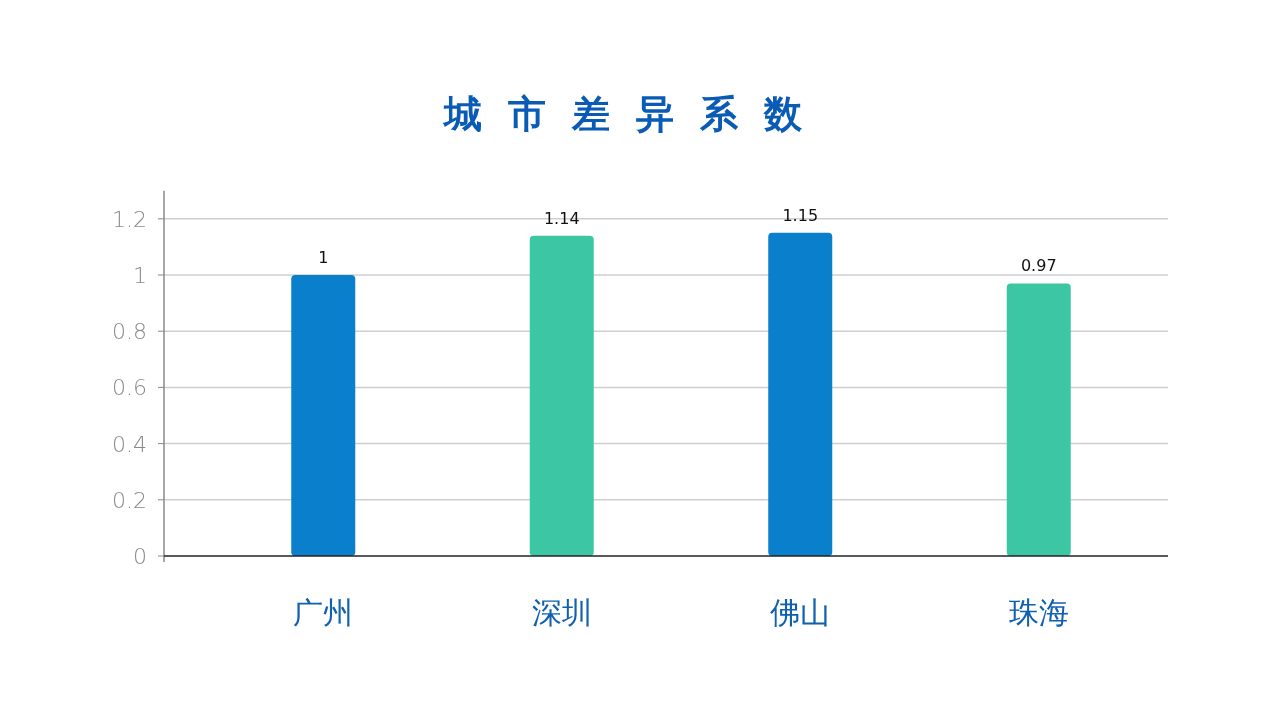 This screenshot has width=1268, height=711. I want to click on x-tick-label: 珠海, so click(1038, 612).